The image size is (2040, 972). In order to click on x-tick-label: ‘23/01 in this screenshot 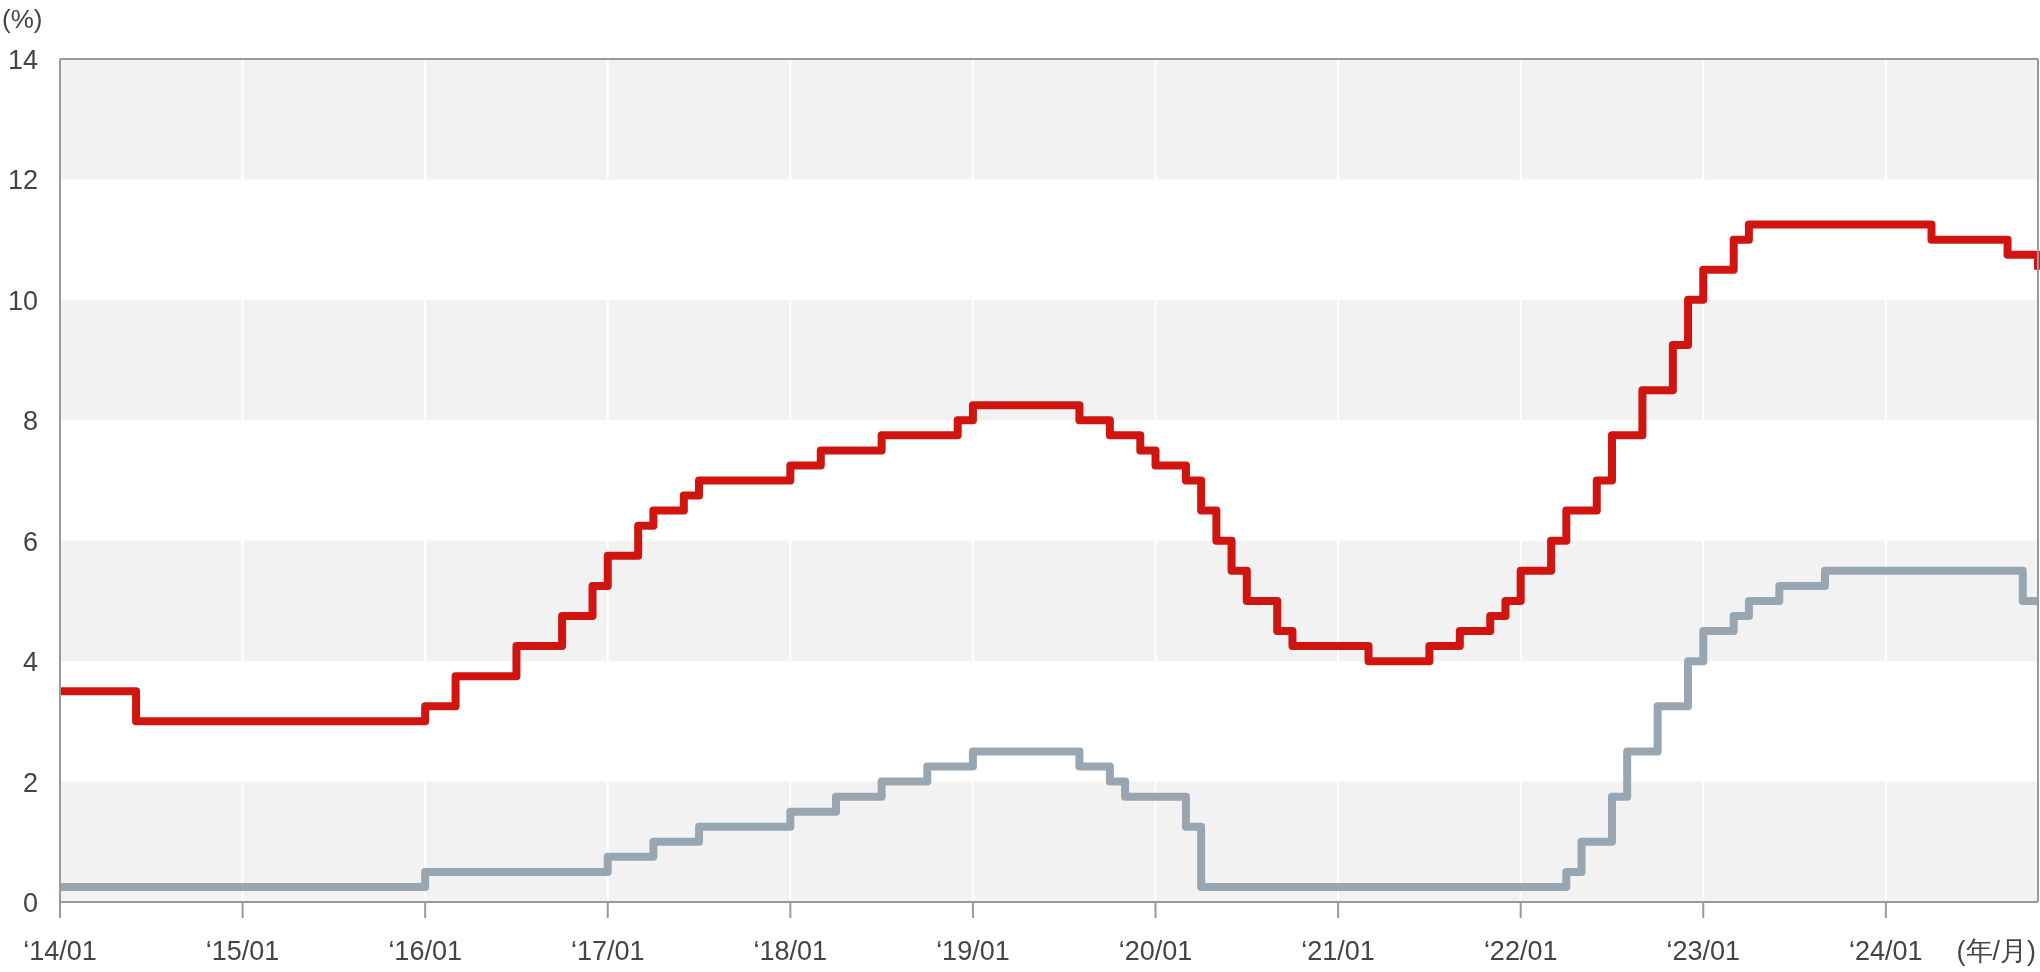, I will do `click(1703, 951)`.